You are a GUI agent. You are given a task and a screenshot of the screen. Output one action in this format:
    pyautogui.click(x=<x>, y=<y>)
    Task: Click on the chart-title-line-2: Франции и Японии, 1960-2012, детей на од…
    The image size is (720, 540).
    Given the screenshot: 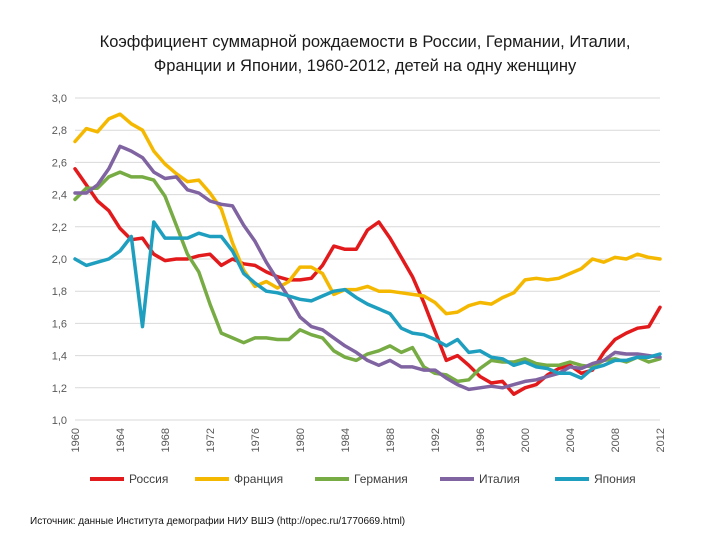 What is the action you would take?
    pyautogui.click(x=365, y=66)
    